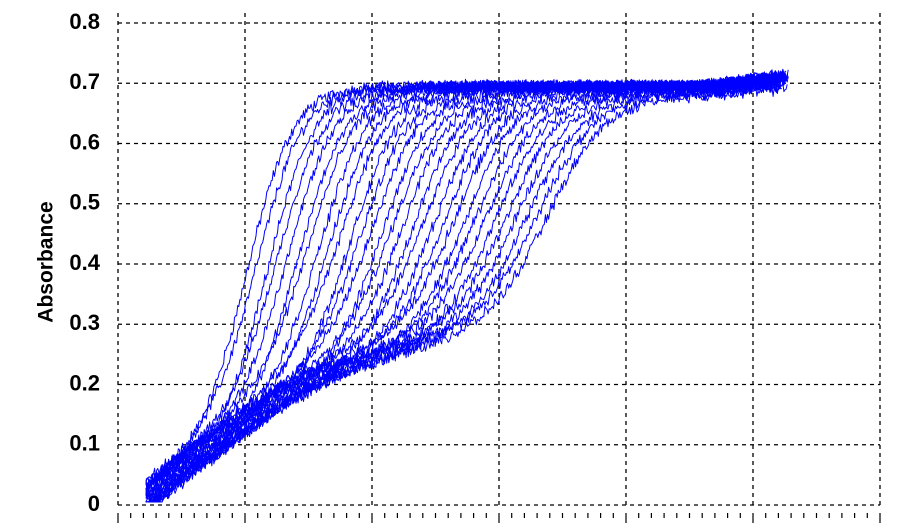  I want to click on y-tick-label: 0.4, so click(84, 262).